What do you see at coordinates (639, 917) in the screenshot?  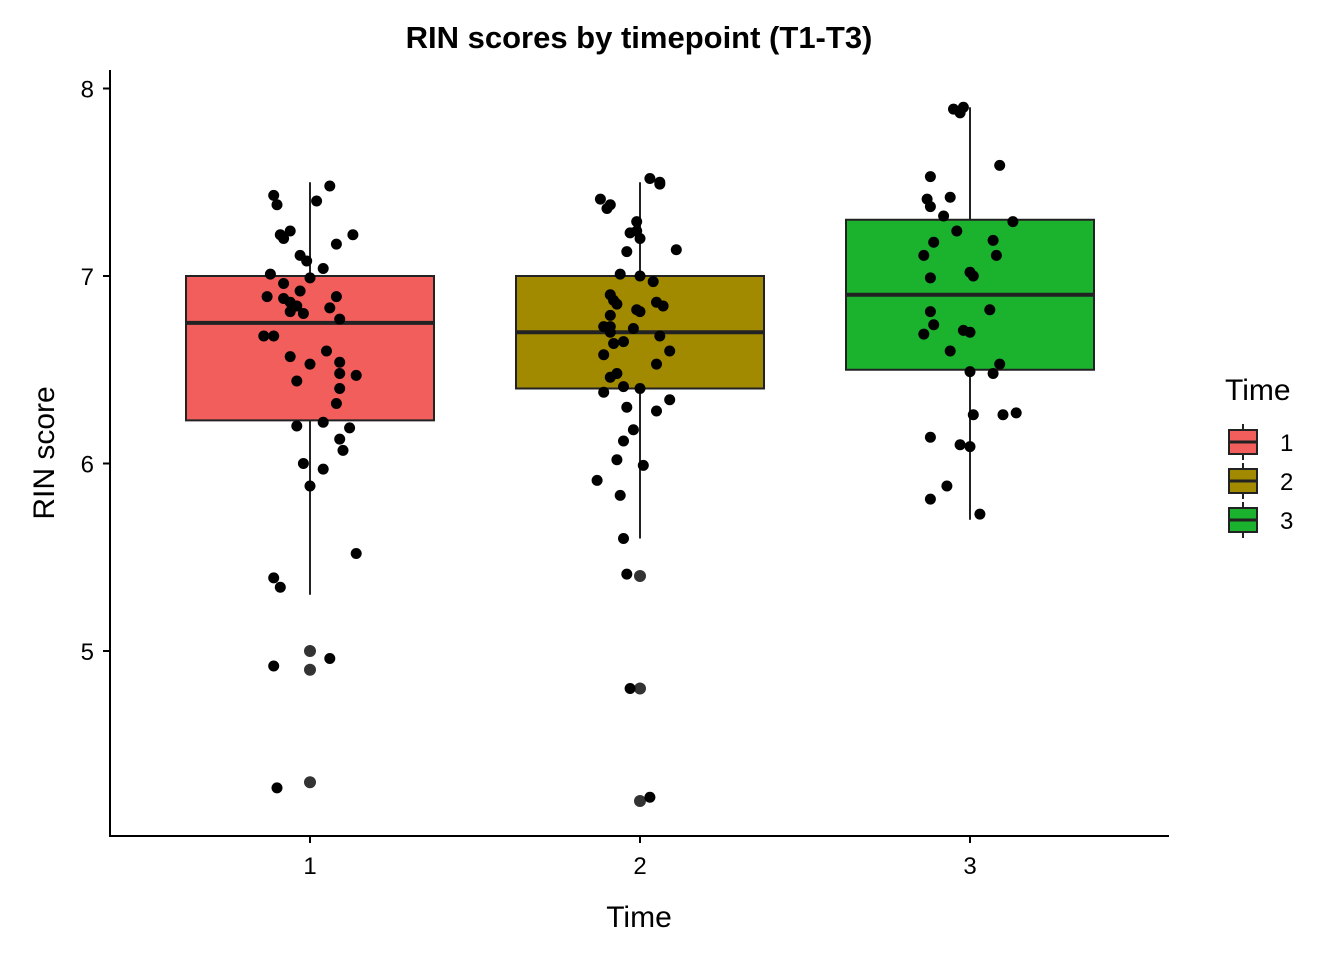 I see `x-axis-title: Time` at bounding box center [639, 917].